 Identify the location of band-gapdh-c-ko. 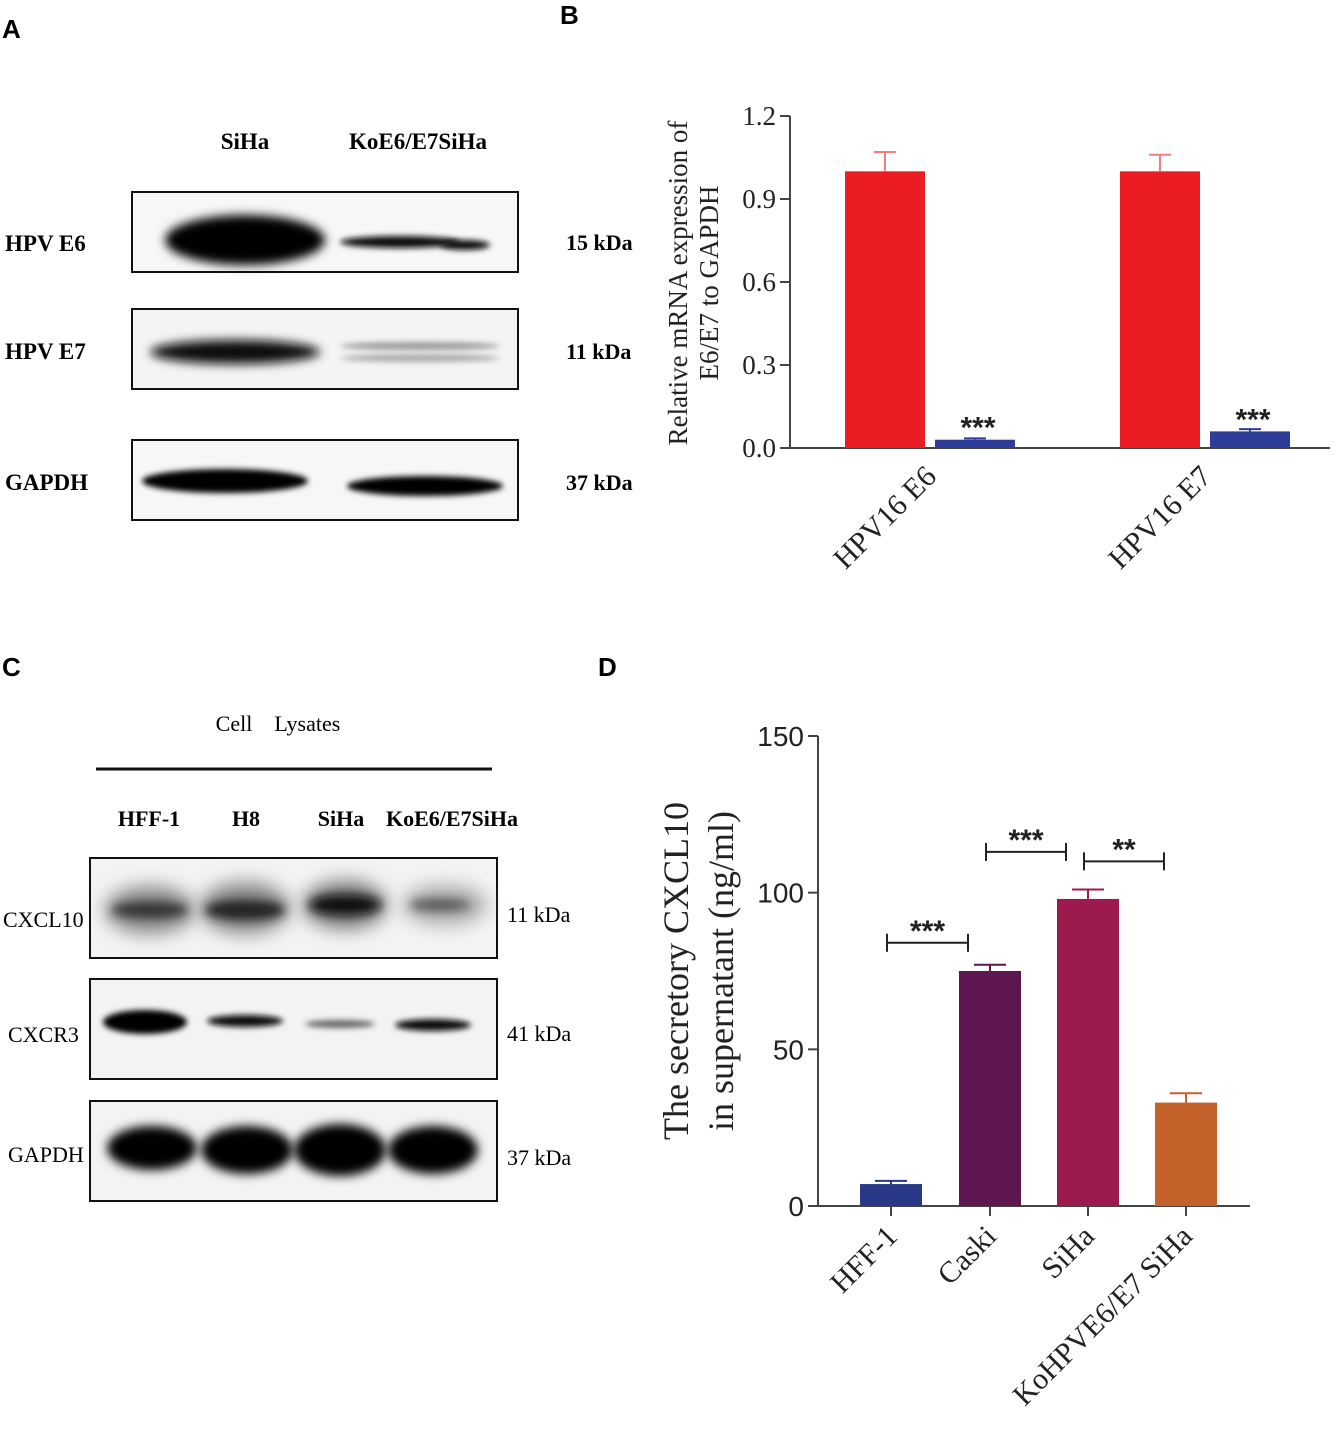
(433, 1150).